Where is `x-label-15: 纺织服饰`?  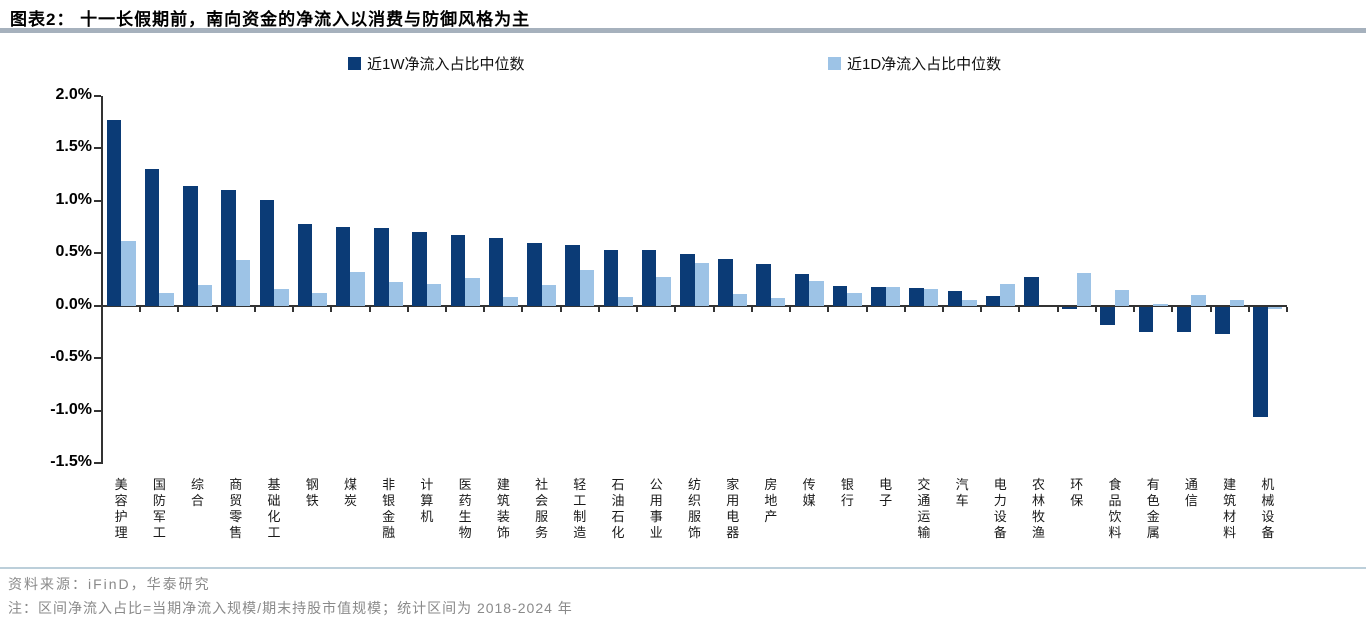 x-label-15: 纺织服饰 is located at coordinates (694, 508).